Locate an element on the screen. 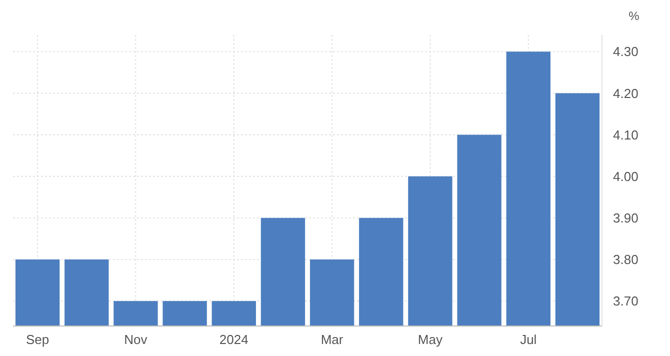 This screenshot has width=670, height=356. x-tick-label: Sep is located at coordinates (38, 339).